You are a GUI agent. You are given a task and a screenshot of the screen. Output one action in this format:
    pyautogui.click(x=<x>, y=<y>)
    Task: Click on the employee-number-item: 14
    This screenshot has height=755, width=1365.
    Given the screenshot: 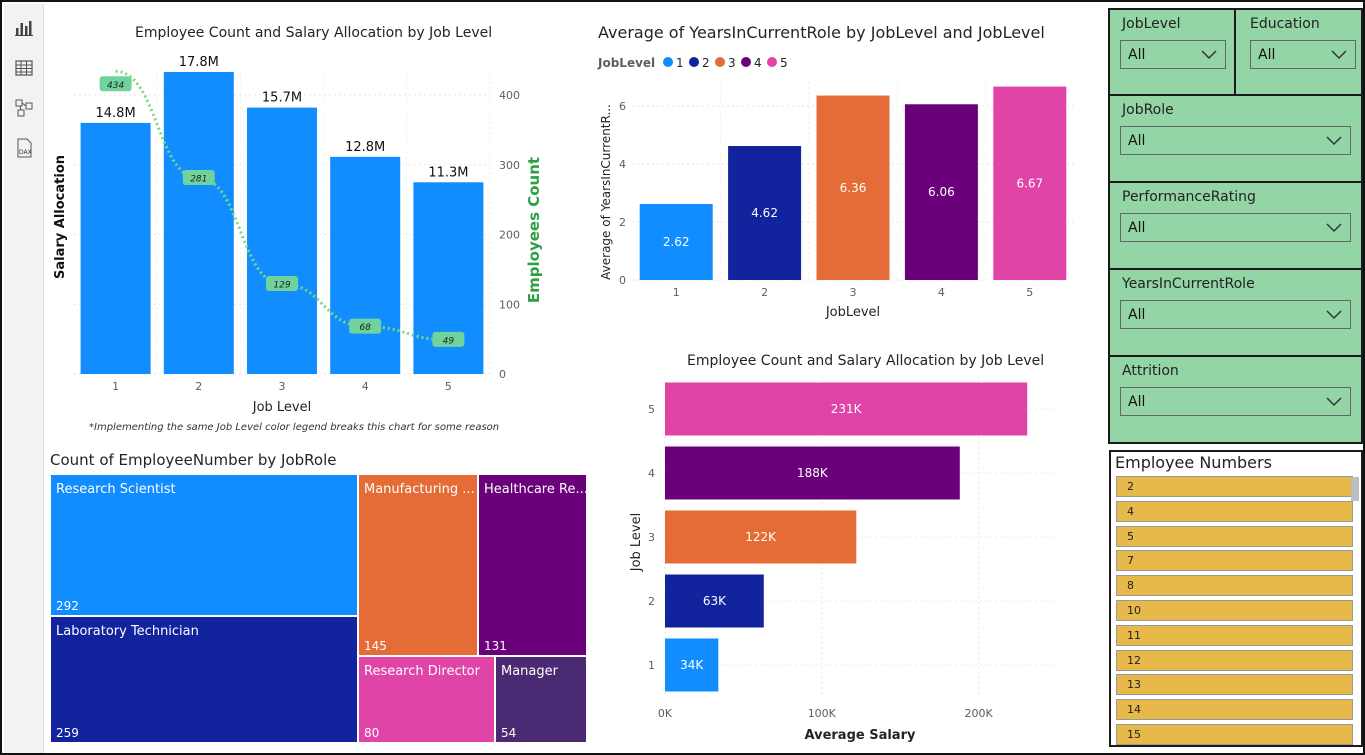 What is the action you would take?
    pyautogui.click(x=1234, y=710)
    